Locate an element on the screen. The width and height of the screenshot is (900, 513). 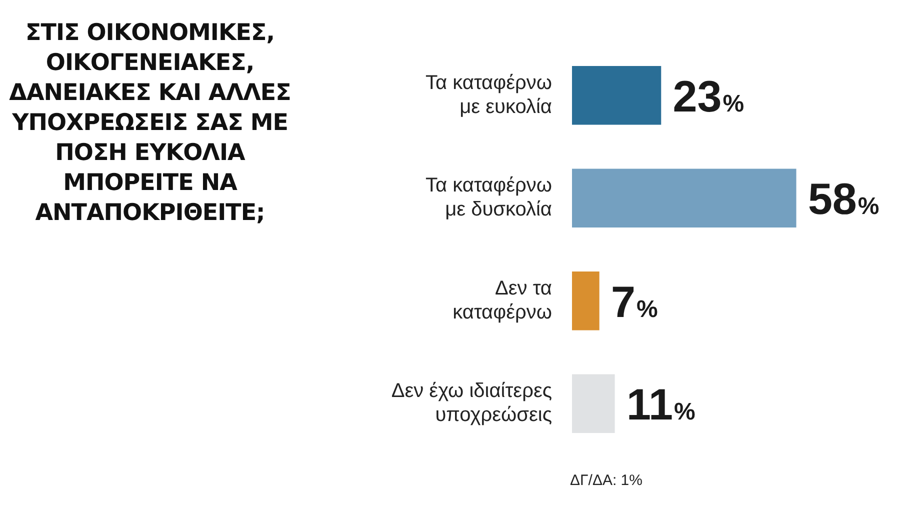
data-label: 58% is located at coordinates (844, 199).